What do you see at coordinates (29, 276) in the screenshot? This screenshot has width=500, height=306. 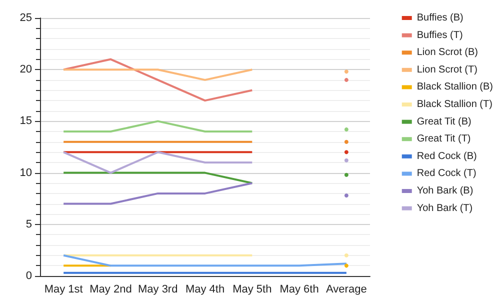 I see `y-tick-label: 0` at bounding box center [29, 276].